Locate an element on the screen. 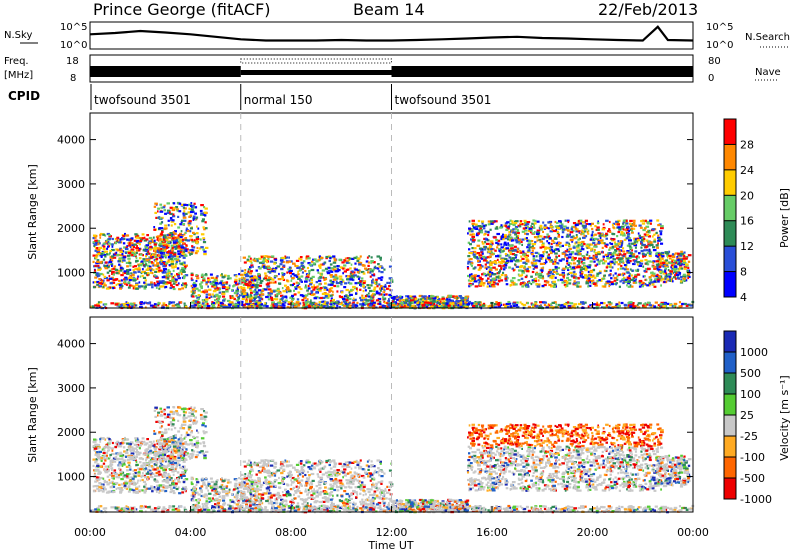 The image size is (800, 554). power-cell-2075 is located at coordinates (269, 278).